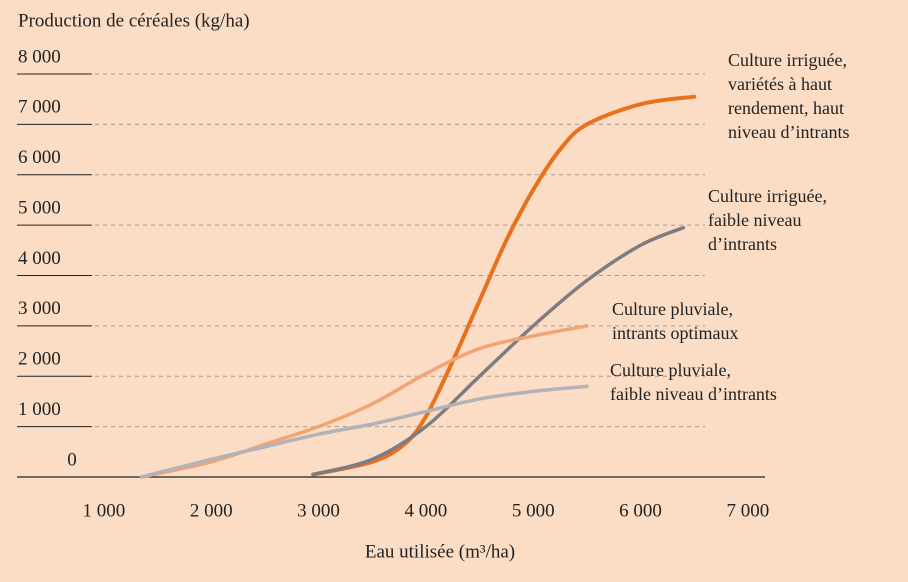 This screenshot has height=582, width=908. I want to click on x-tick-label: 3 000, so click(318, 510).